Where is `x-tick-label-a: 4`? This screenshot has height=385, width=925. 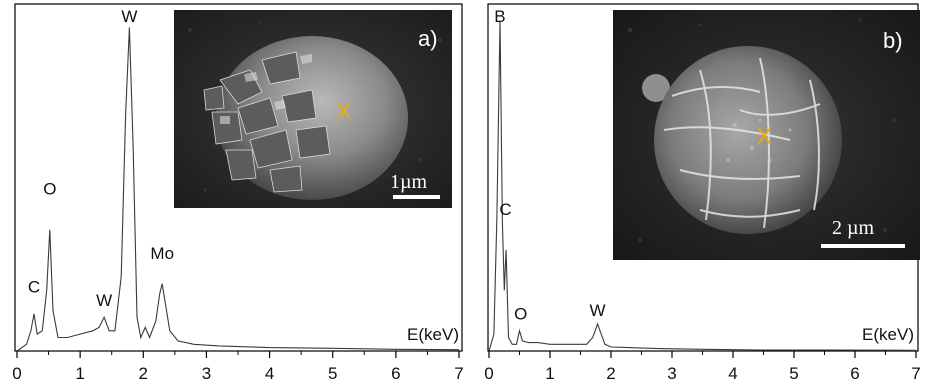
x-tick-label-a: 4 is located at coordinates (269, 373).